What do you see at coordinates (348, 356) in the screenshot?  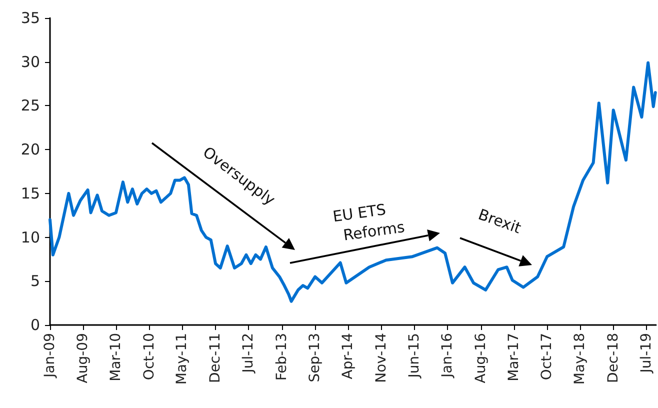 I see `x-tick-label: Apr-14` at bounding box center [348, 356].